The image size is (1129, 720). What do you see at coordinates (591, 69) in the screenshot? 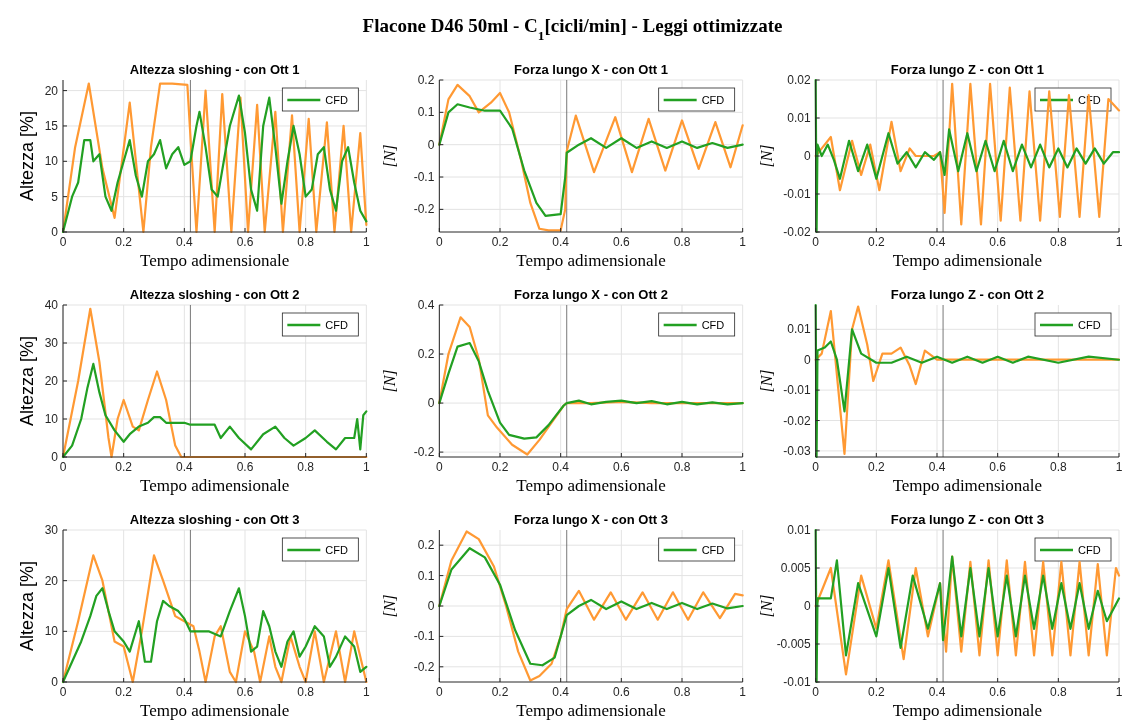
I see `chart-title: Forza lungo X - con Ott 1` at bounding box center [591, 69].